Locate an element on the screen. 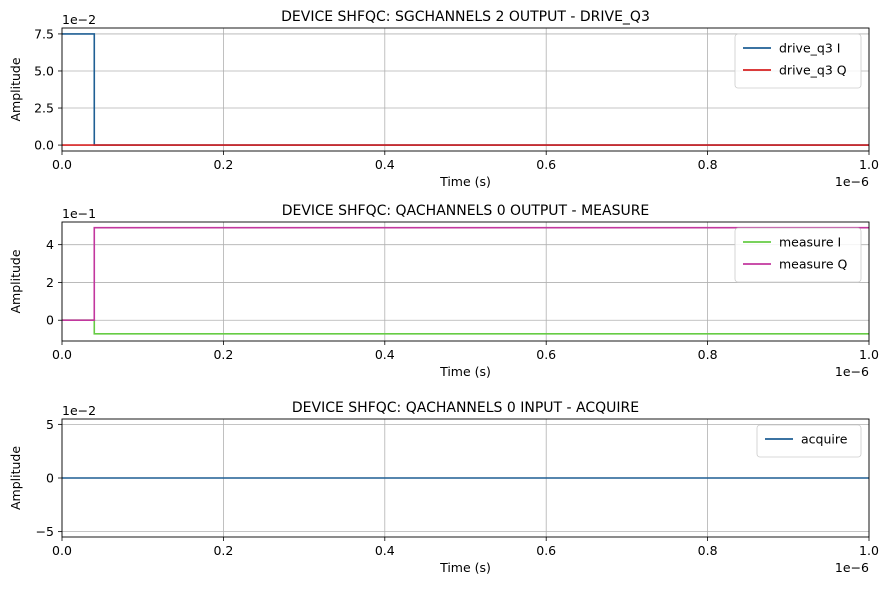 The image size is (889, 590). legend-box is located at coordinates (809, 441).